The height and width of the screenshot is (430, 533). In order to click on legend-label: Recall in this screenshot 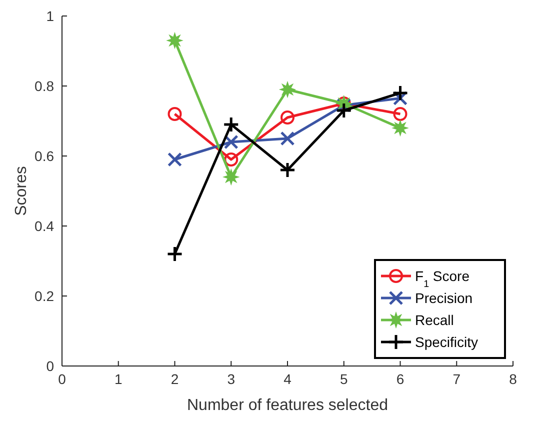, I will do `click(434, 320)`.